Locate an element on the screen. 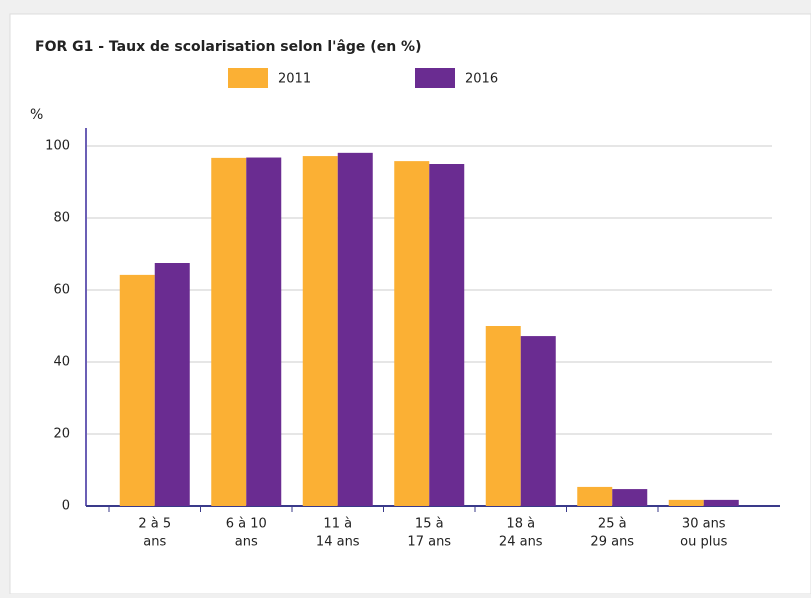  x-tick-label: 17 ans is located at coordinates (429, 542).